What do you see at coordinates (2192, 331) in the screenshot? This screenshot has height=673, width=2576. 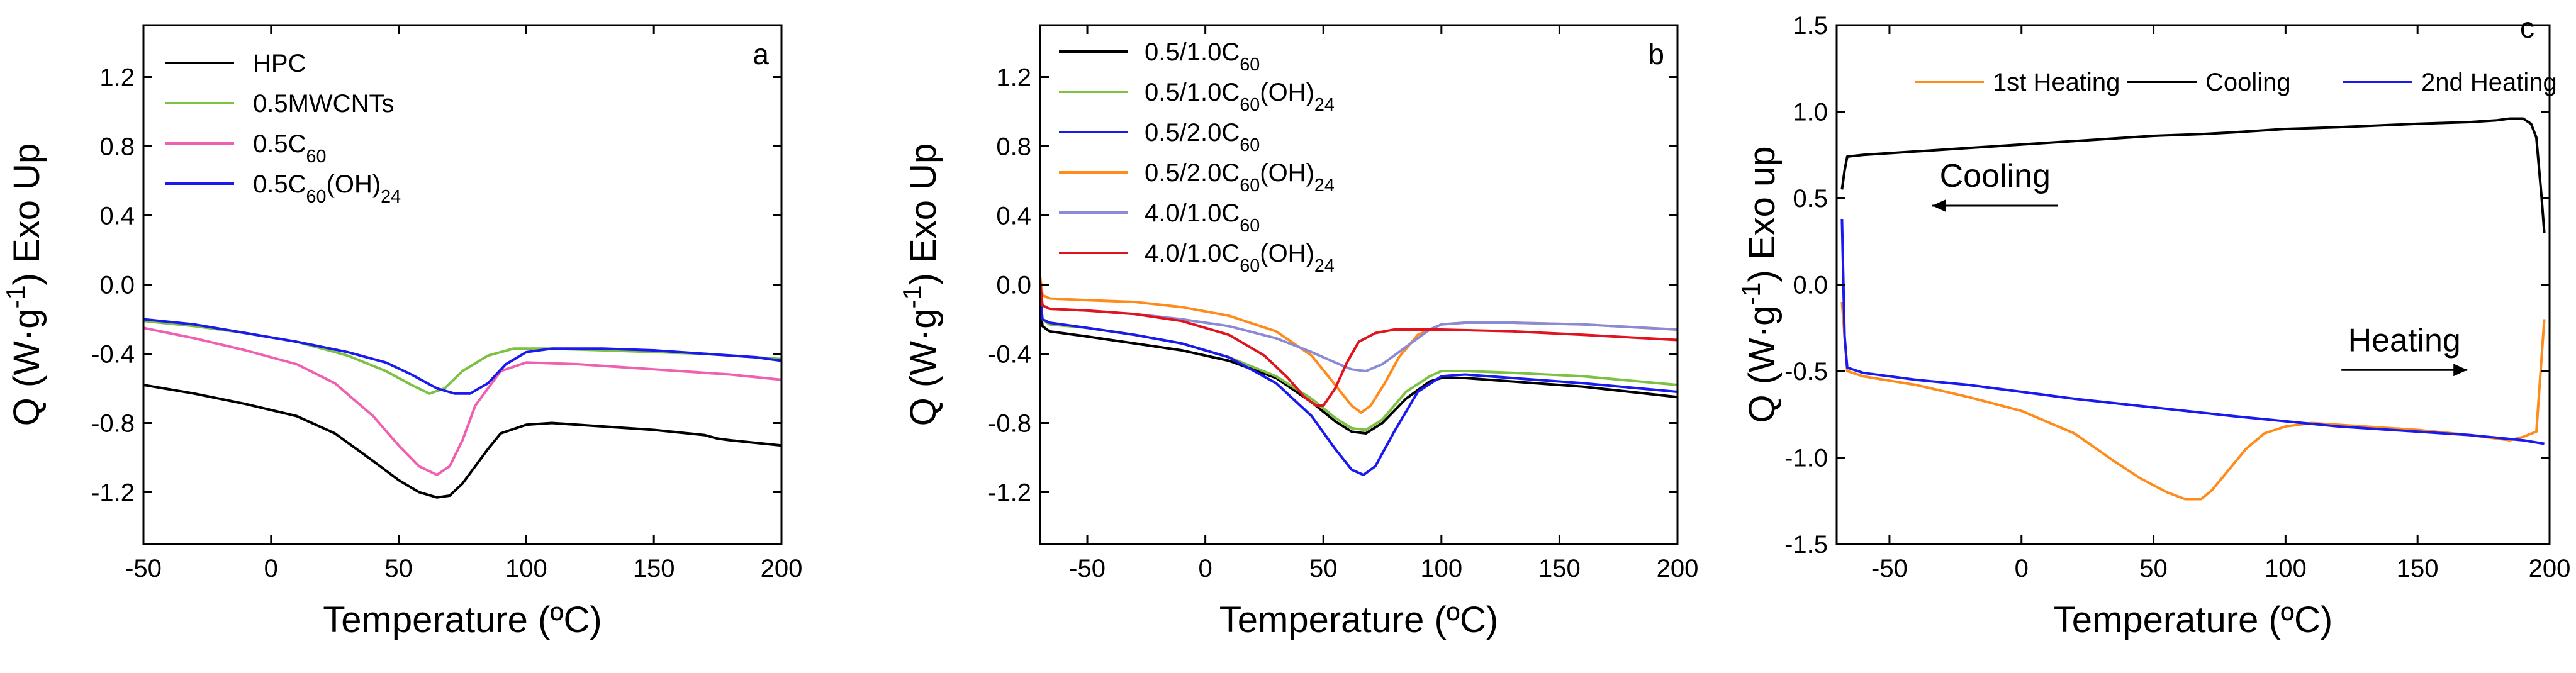 I see `series-line-2nd Heating` at bounding box center [2192, 331].